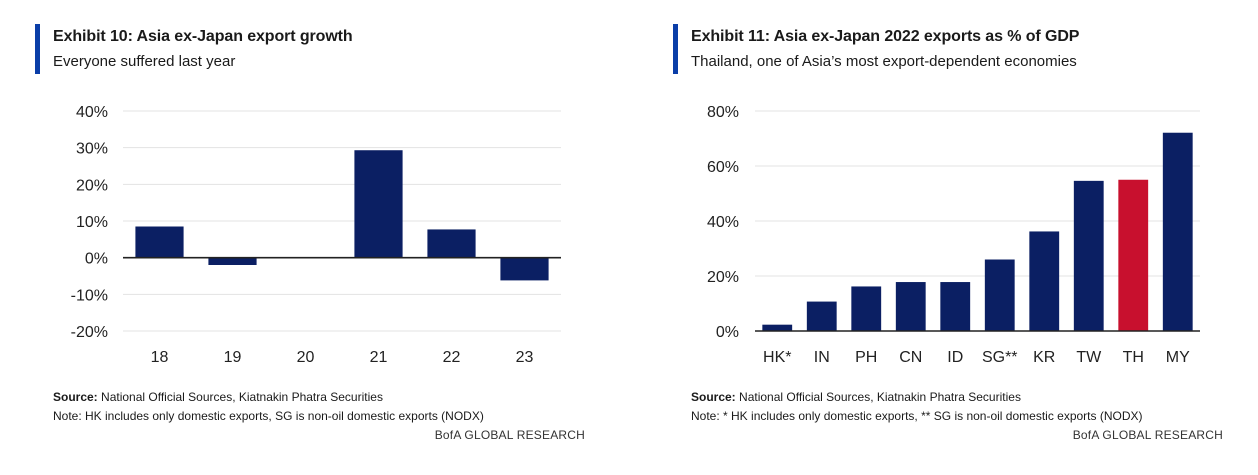 This screenshot has height=475, width=1258. Describe the element at coordinates (822, 357) in the screenshot. I see `exhibit-11-xtick-label: IN` at that location.